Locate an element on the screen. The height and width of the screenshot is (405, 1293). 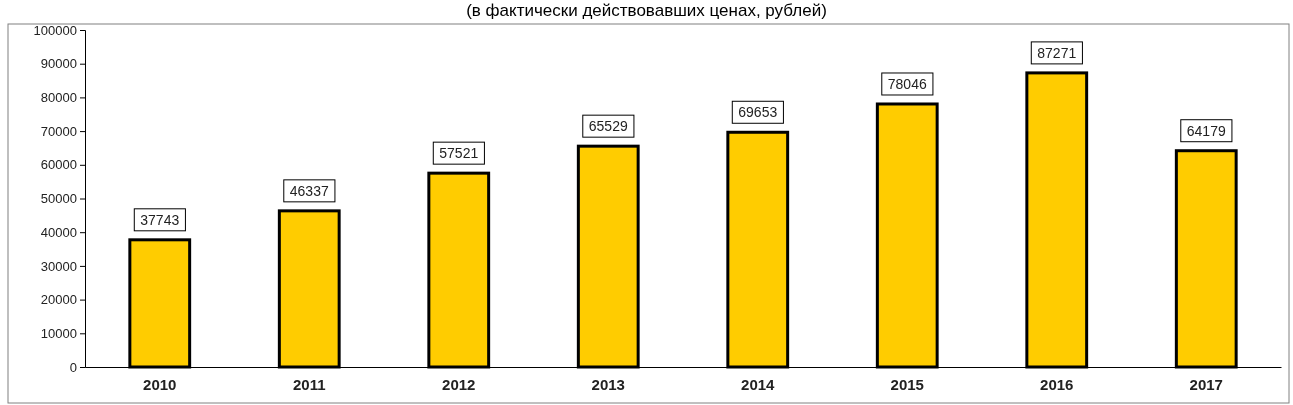
x-tick-label: 2017 is located at coordinates (1206, 384).